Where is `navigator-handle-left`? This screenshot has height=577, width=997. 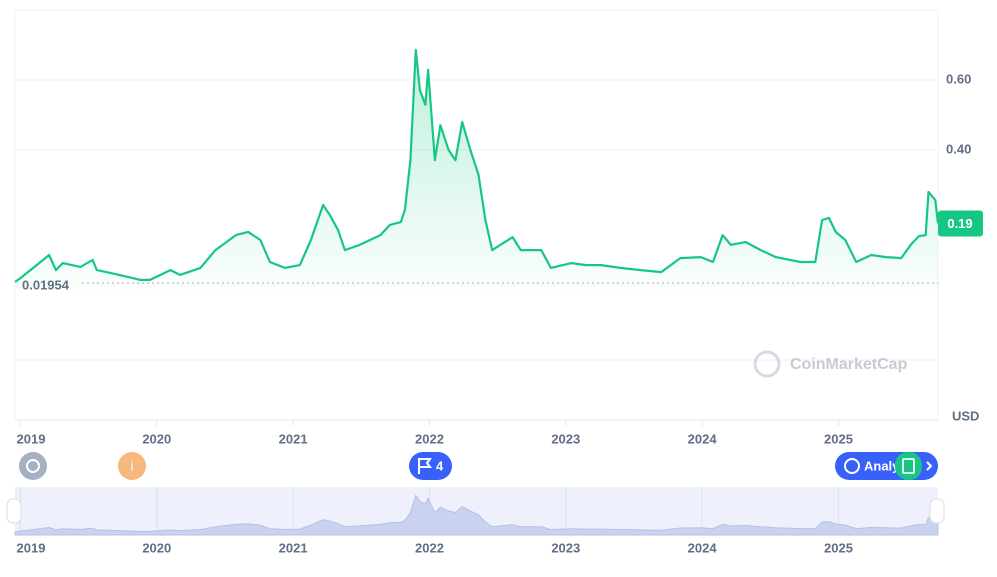 navigator-handle-left is located at coordinates (14, 511).